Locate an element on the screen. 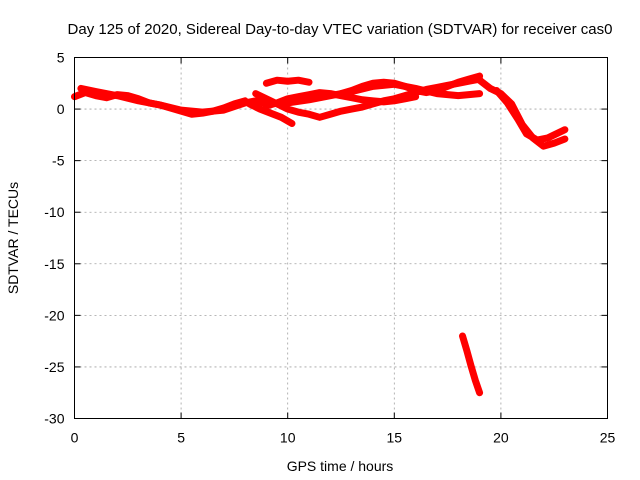 This screenshot has width=640, height=480. y-axis-label: SDTVAR / TECUs is located at coordinates (13, 238).